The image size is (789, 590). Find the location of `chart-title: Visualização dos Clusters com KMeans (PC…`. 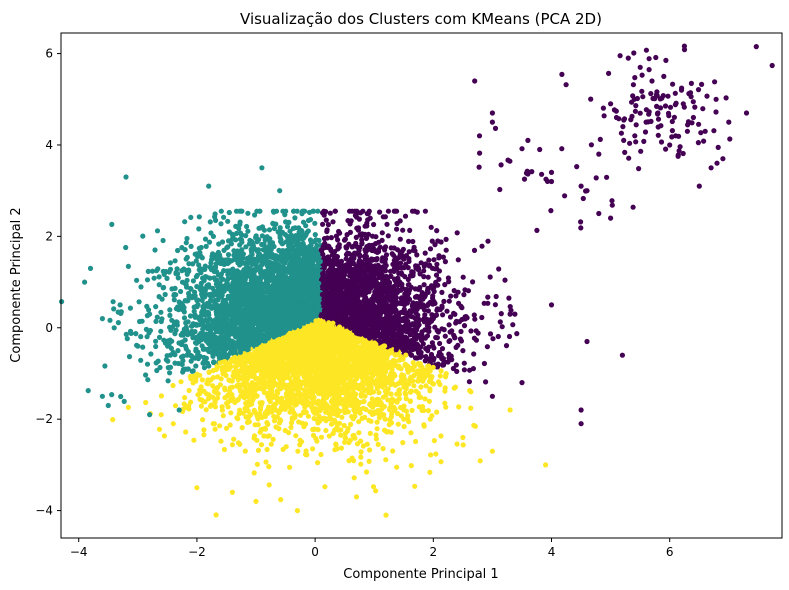

chart-title: Visualização dos Clusters com KMeans (PC… is located at coordinates (421, 19).